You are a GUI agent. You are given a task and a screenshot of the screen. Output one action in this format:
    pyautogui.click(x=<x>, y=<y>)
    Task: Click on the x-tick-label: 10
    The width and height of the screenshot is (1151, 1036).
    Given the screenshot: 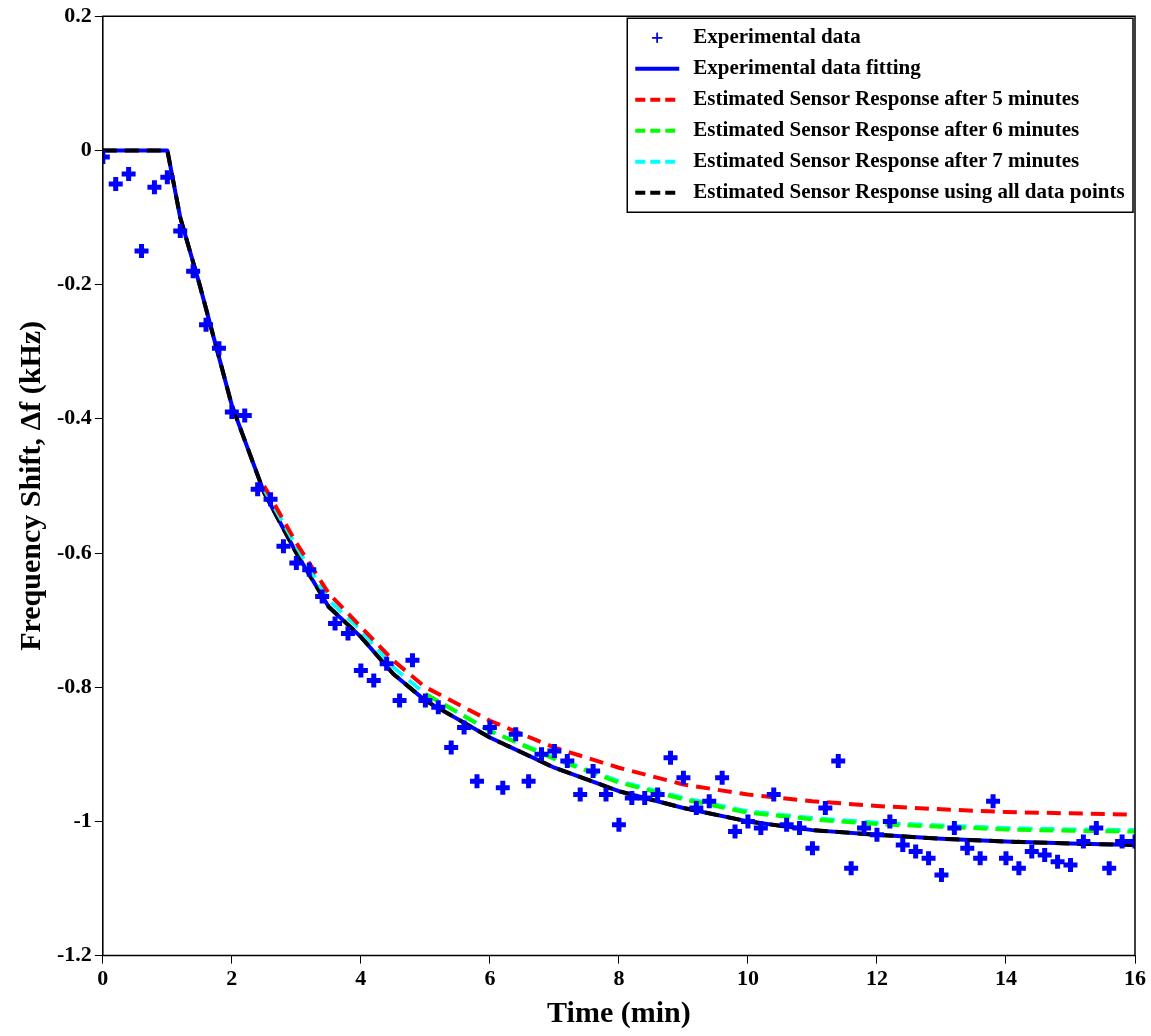 What is the action you would take?
    pyautogui.click(x=747, y=978)
    